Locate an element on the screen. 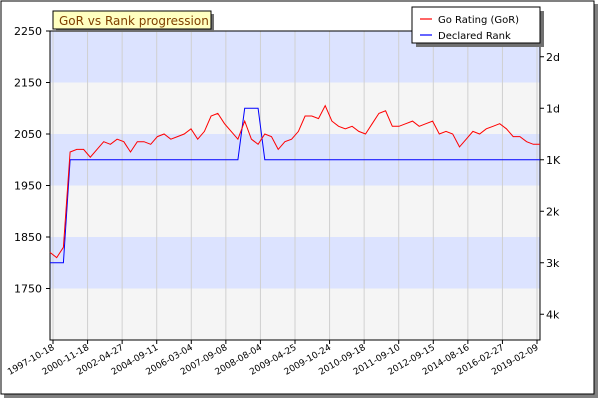  y-axis-right: 2d 1d 1K 2k 3k 4k is located at coordinates (550, 186).